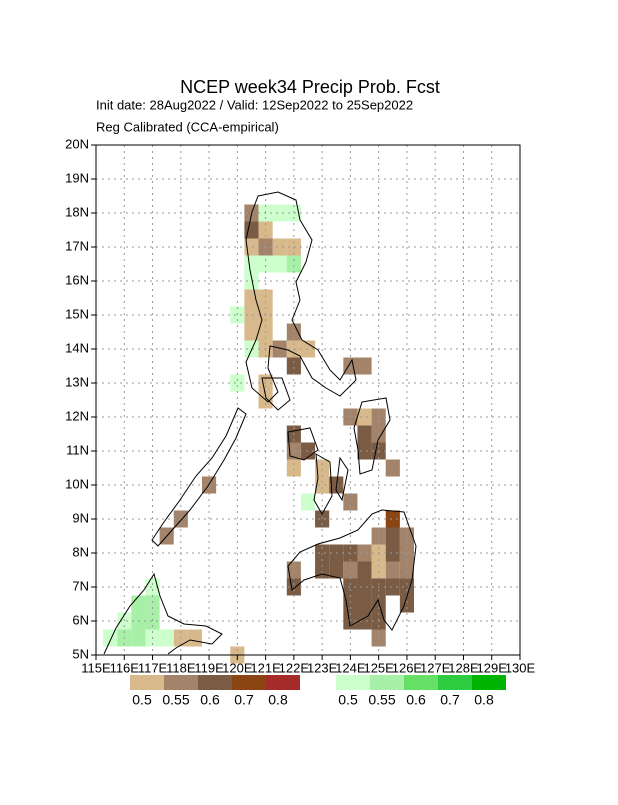 This screenshot has height=805, width=618. I want to click on samar-leyte, so click(372, 436).